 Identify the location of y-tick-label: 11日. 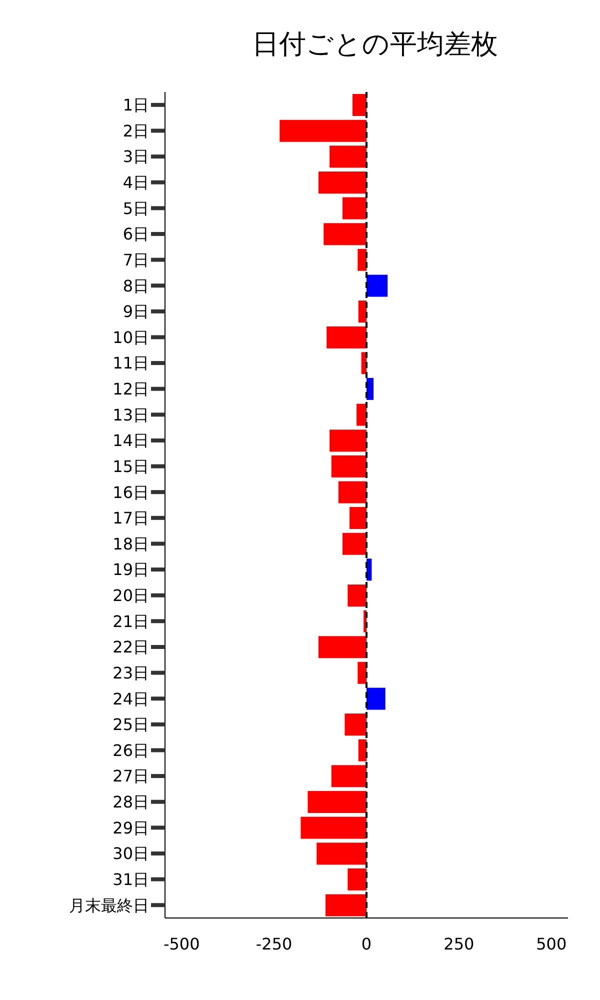
(130, 363).